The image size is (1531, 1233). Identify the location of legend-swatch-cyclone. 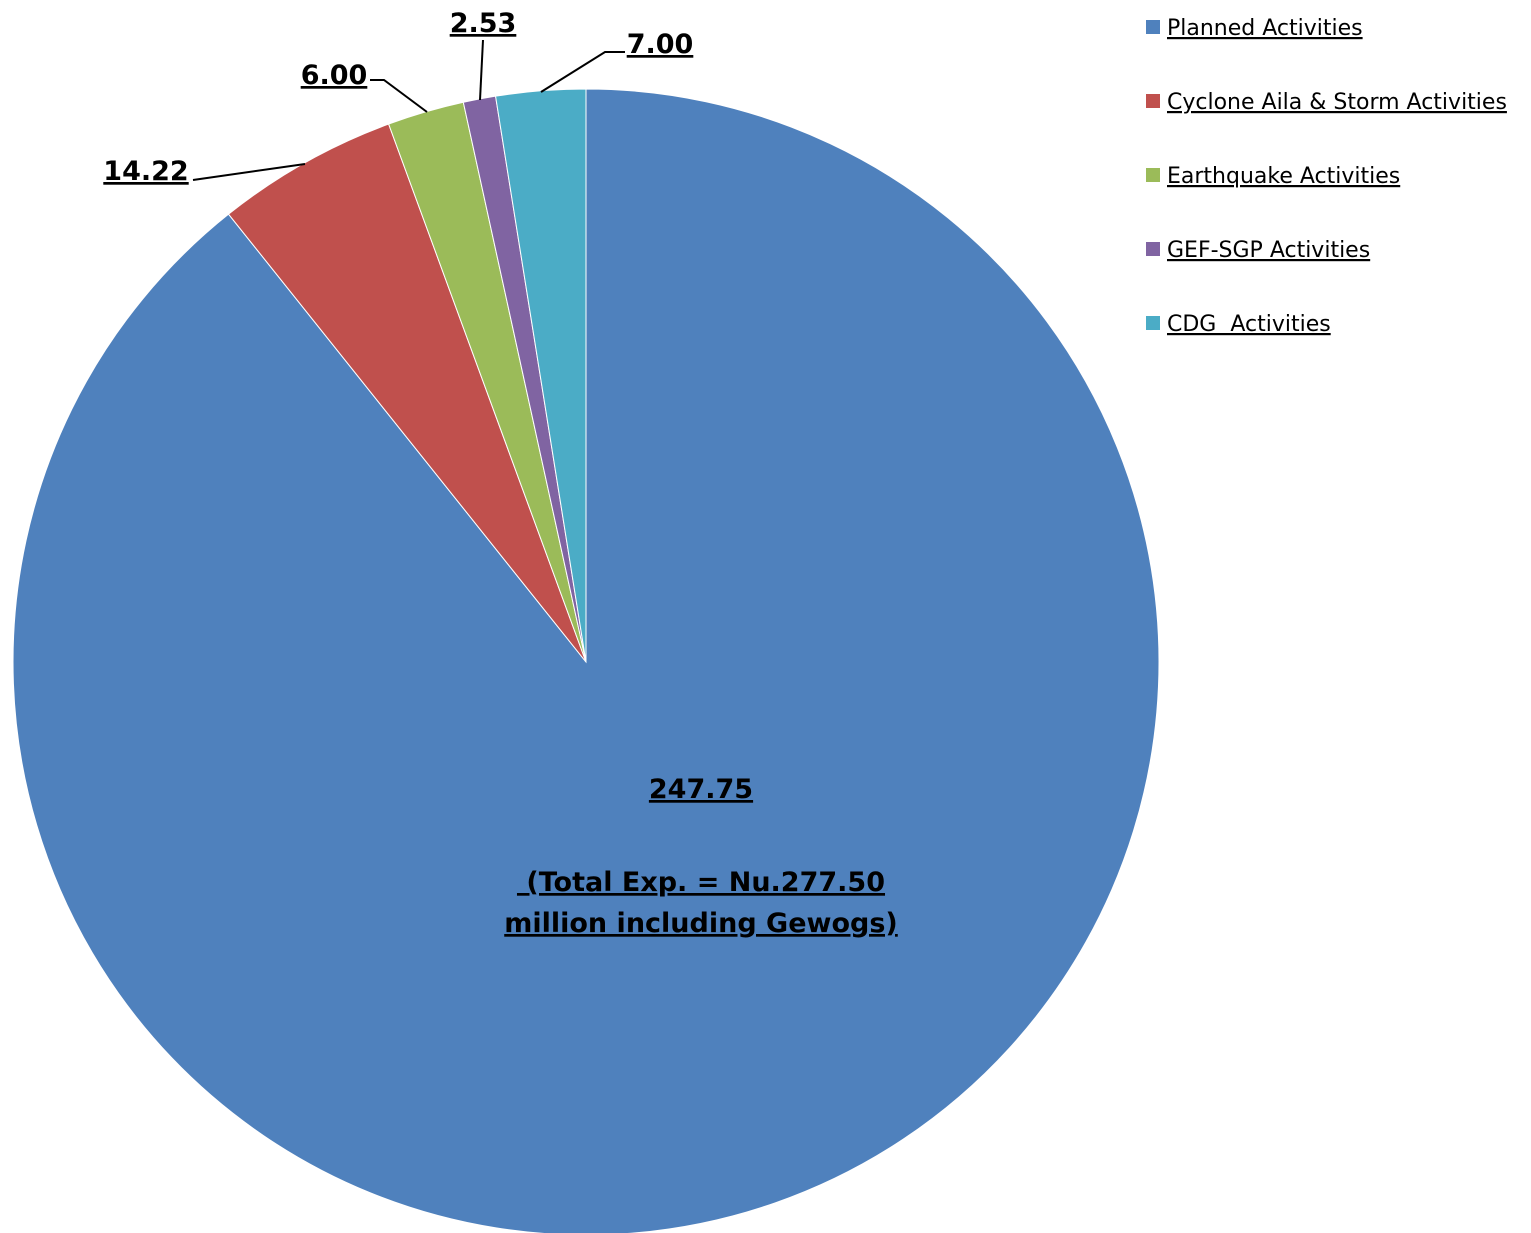
(1153, 101).